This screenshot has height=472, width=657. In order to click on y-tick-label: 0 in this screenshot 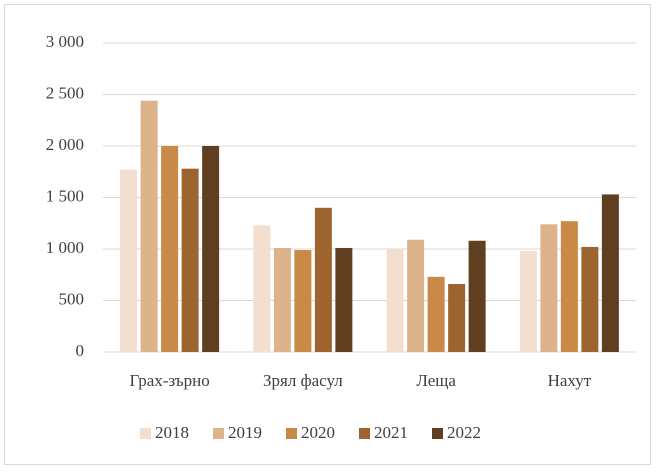, I will do `click(80, 350)`.